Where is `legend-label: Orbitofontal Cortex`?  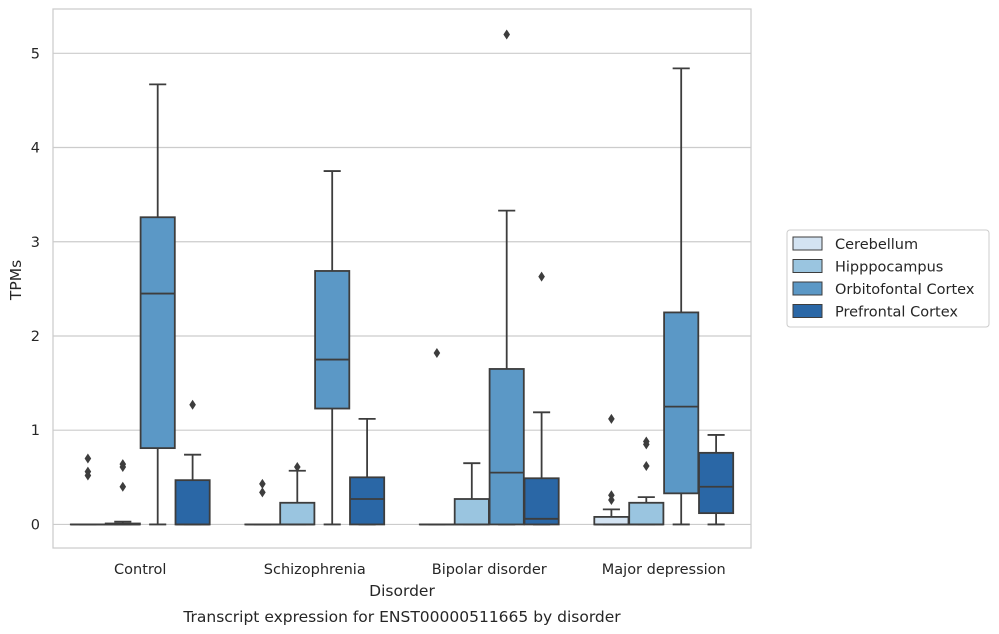 legend-label: Orbitofontal Cortex is located at coordinates (905, 290).